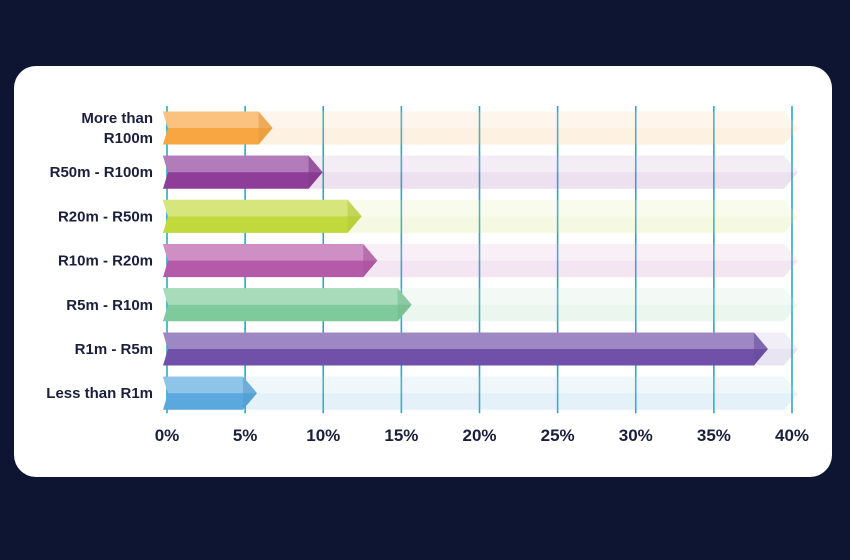 This screenshot has height=560, width=850. What do you see at coordinates (323, 435) in the screenshot?
I see `x-tick-label: 10%` at bounding box center [323, 435].